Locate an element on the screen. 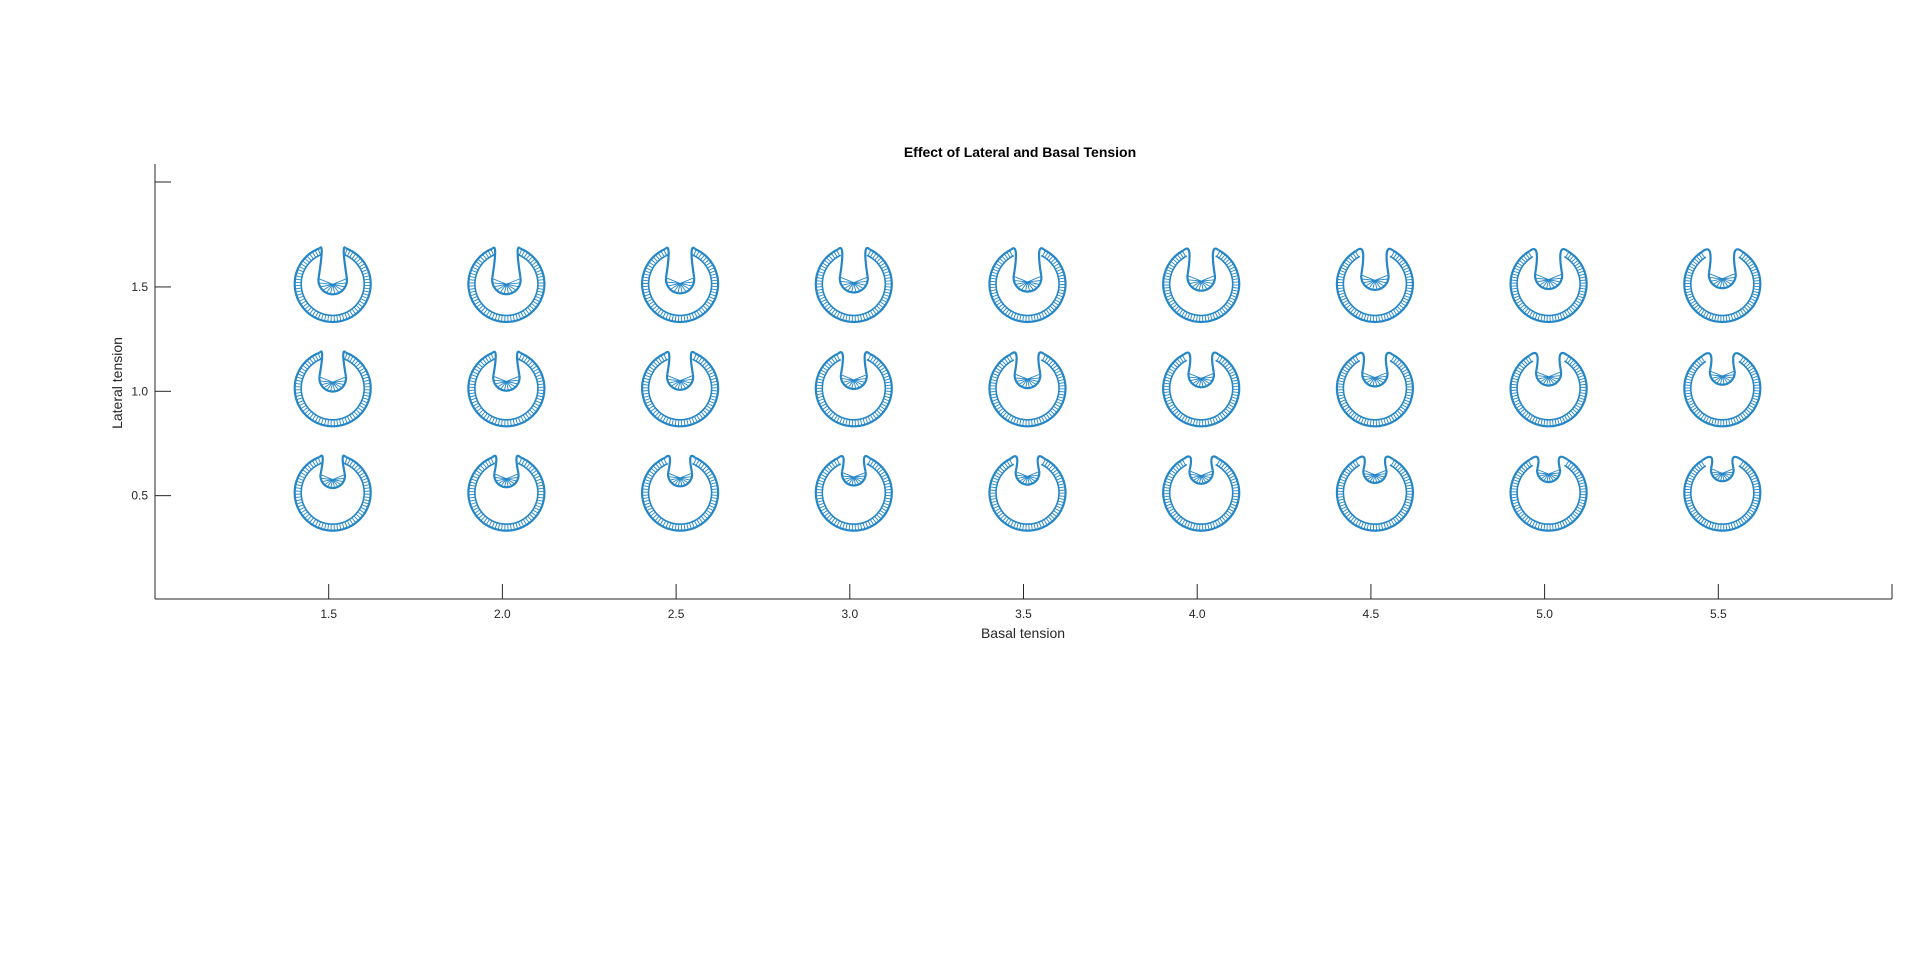 This screenshot has width=1920, height=963. cell-shape is located at coordinates (332, 389).